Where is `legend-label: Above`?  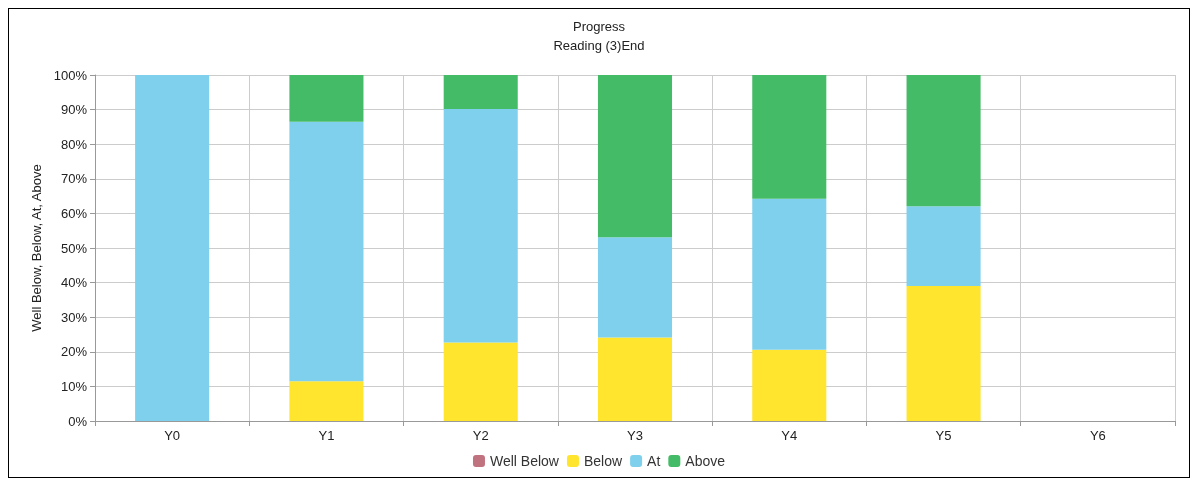
legend-label: Above is located at coordinates (705, 461).